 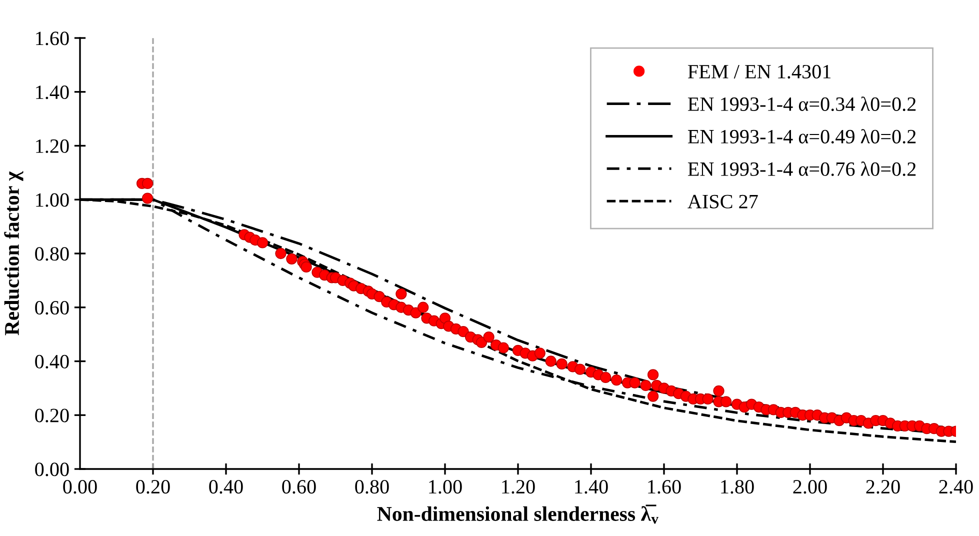 I want to click on x-axis-title: Non-dimensional slenderness λ̅$_{v}$, so click(x=517, y=514).